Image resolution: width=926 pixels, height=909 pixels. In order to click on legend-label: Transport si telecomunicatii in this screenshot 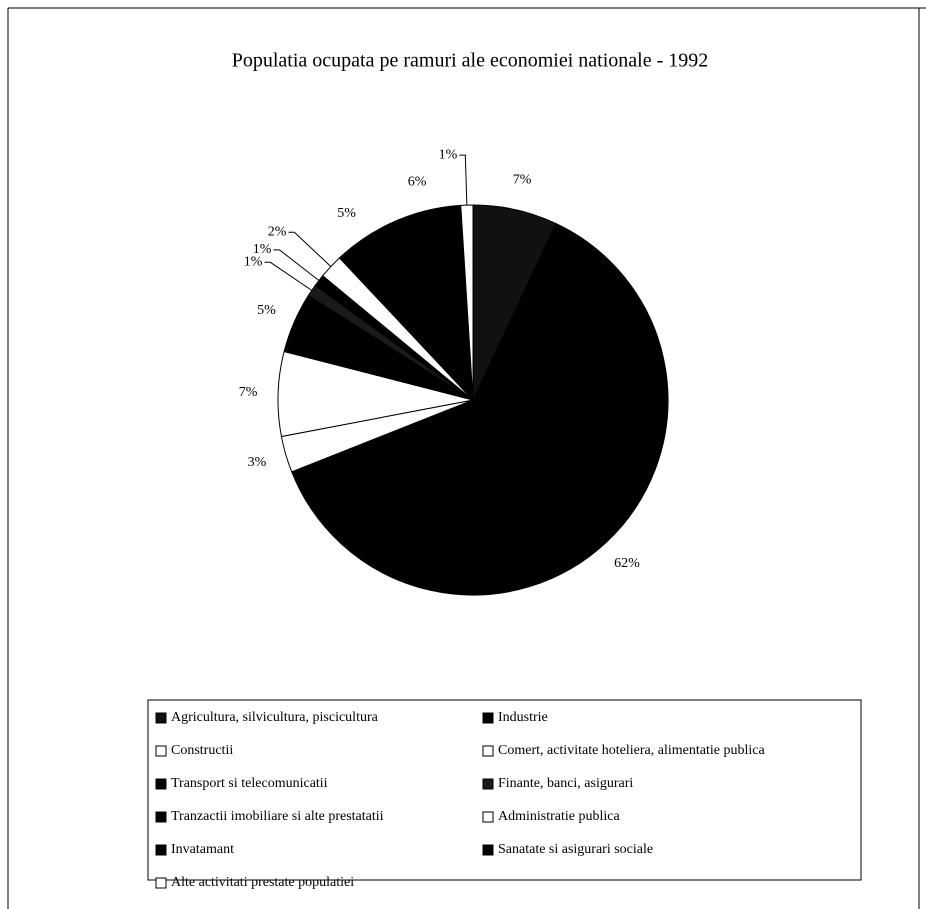, I will do `click(249, 783)`.